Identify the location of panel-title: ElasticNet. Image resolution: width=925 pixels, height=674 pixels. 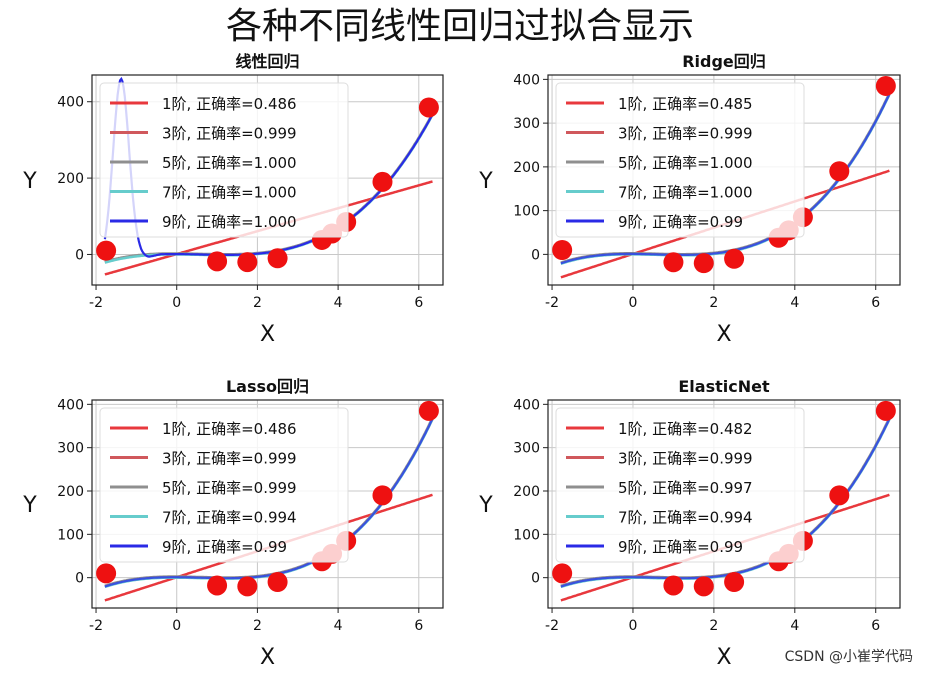
(724, 386).